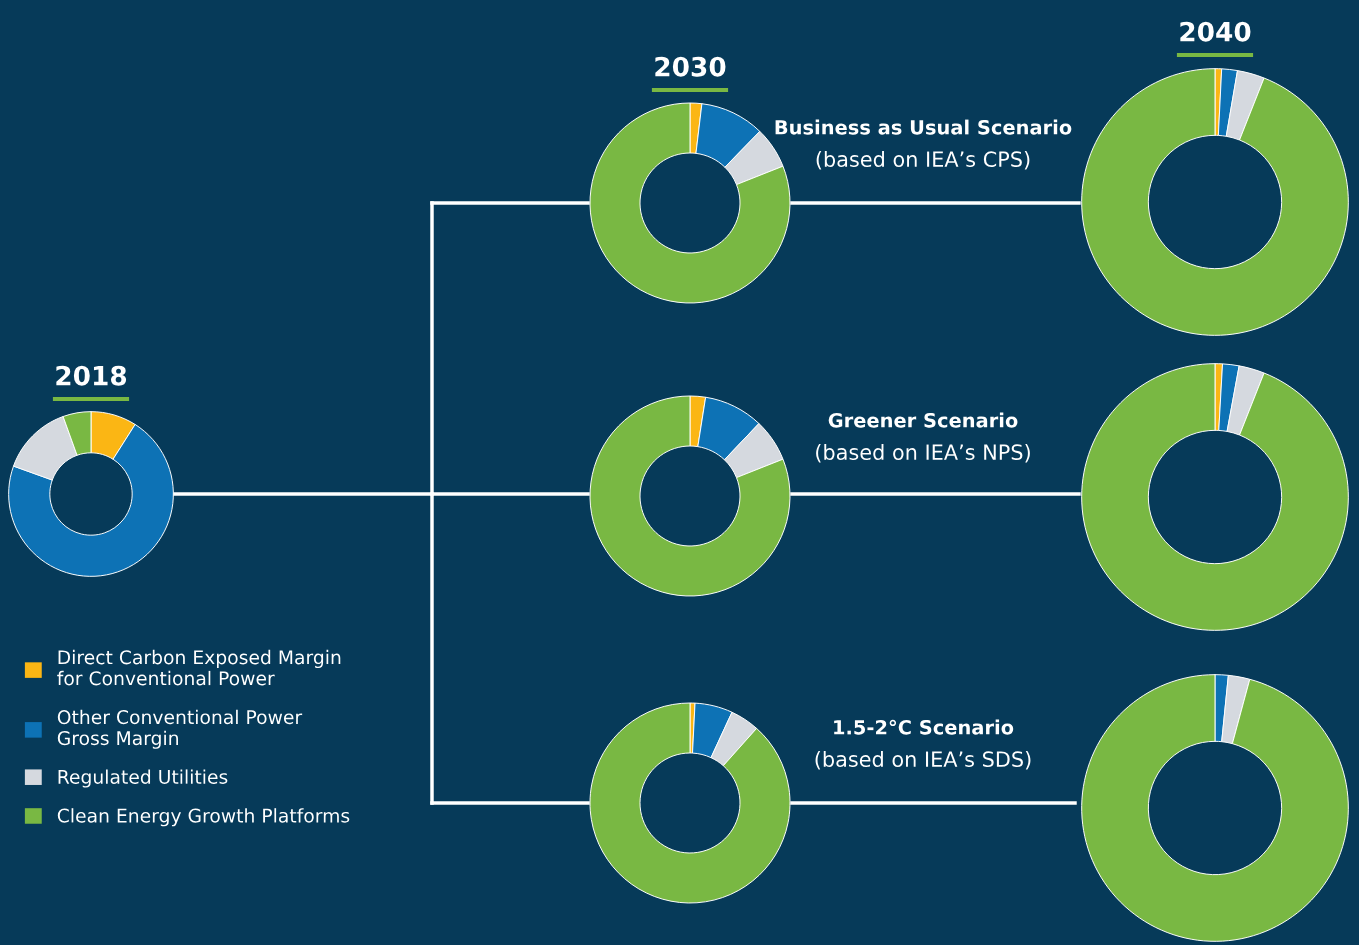 Image resolution: width=1359 pixels, height=945 pixels. I want to click on text: Greener Scenario, so click(923, 420).